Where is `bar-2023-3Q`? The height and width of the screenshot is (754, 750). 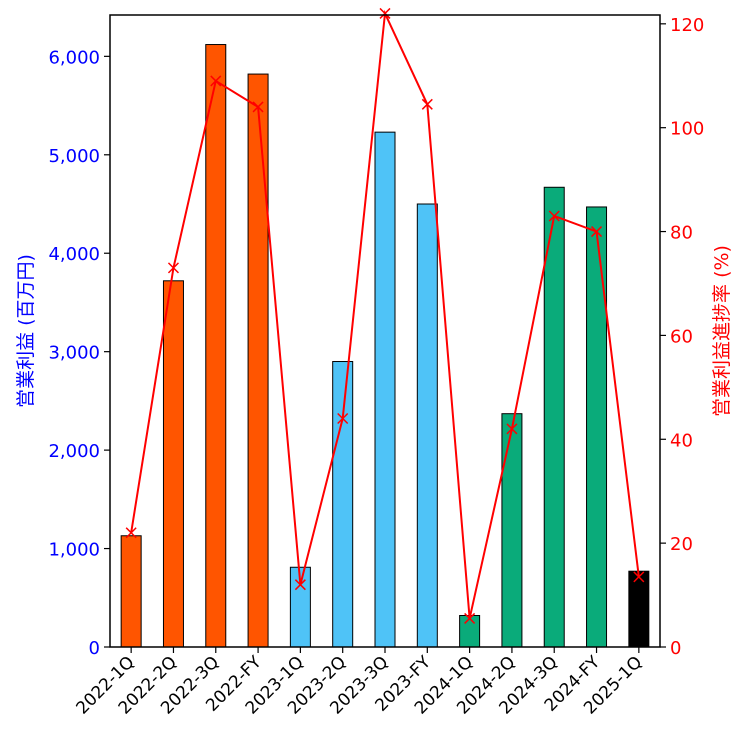
bar-2023-3Q is located at coordinates (385, 389).